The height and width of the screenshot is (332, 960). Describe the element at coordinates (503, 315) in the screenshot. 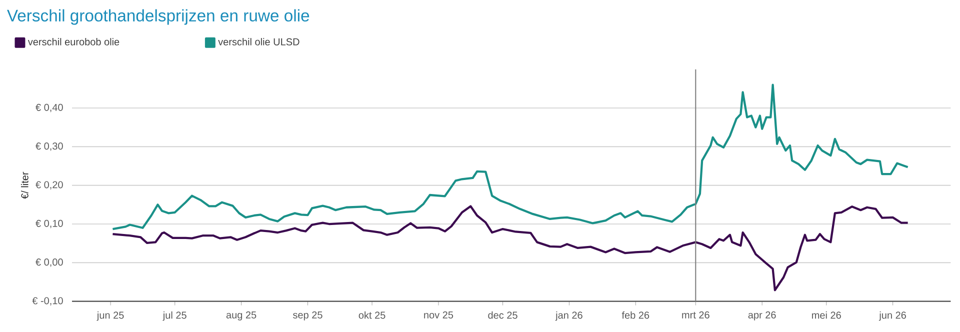

I see `x-tick-label: dec 25` at that location.